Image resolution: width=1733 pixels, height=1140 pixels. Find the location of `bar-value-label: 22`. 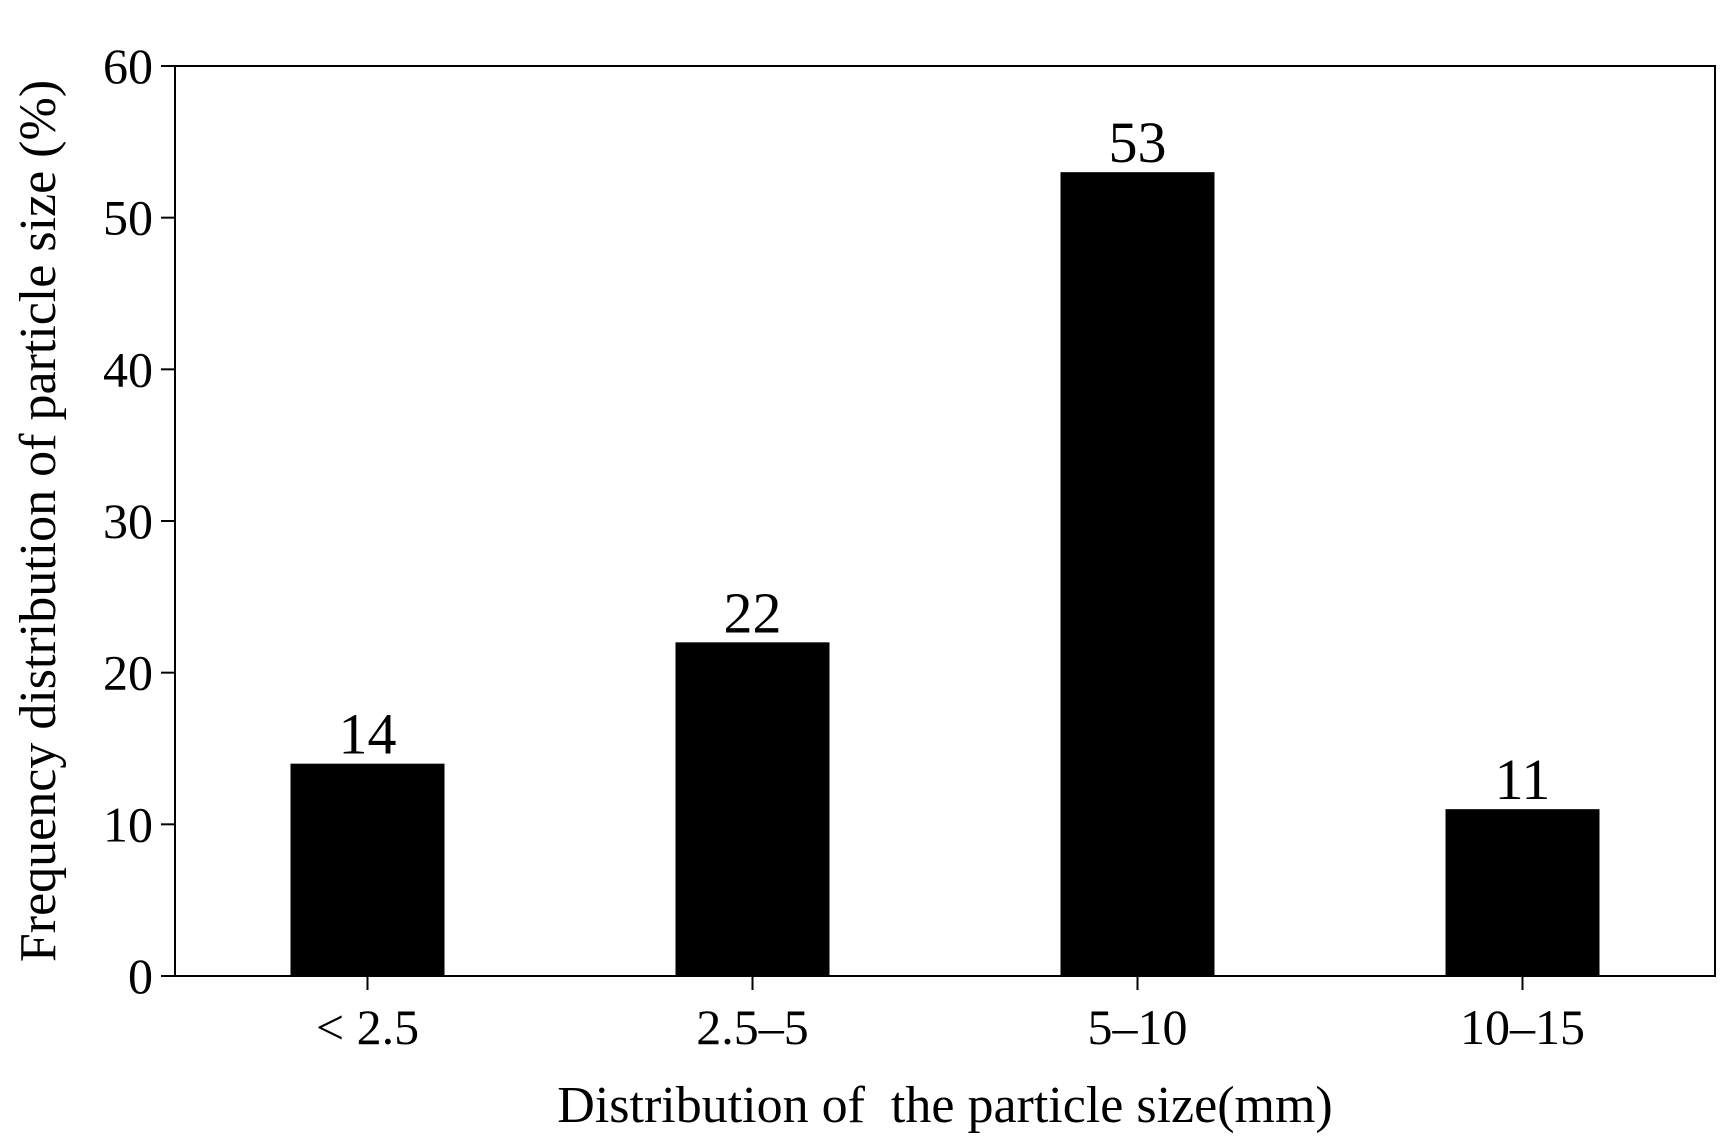

bar-value-label: 22 is located at coordinates (753, 612).